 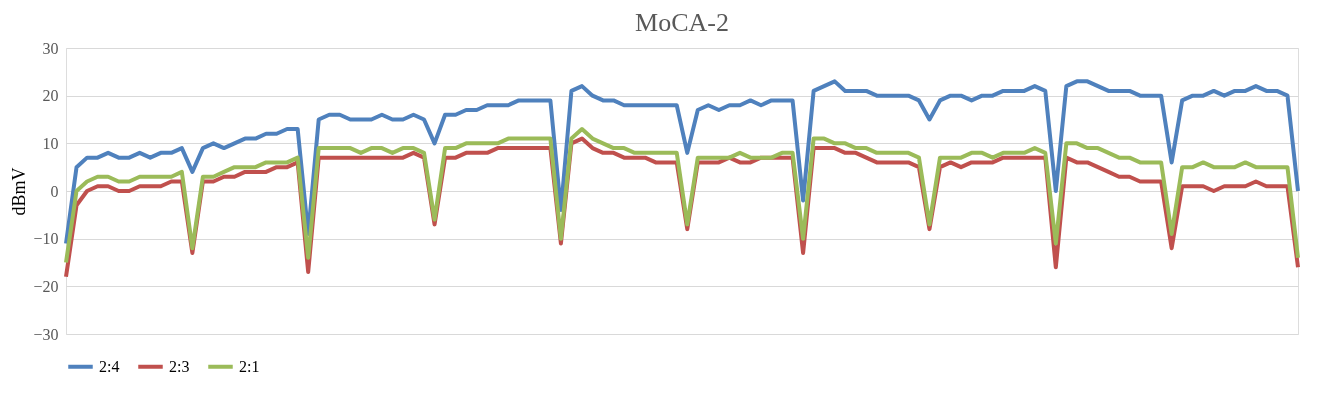 What do you see at coordinates (179, 366) in the screenshot?
I see `legend-label: 2:3` at bounding box center [179, 366].